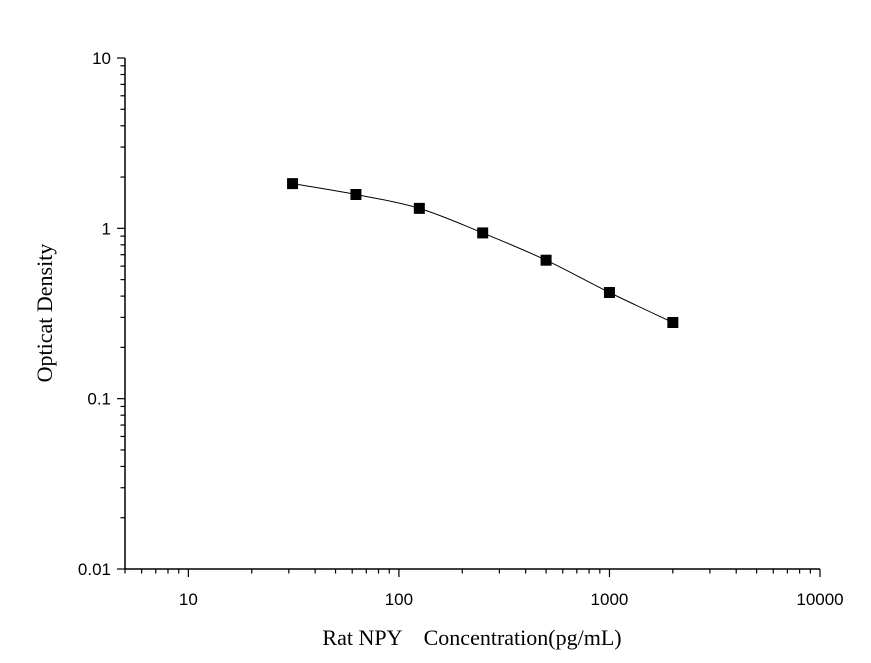 The image size is (871, 663). Describe the element at coordinates (399, 599) in the screenshot. I see `x-tick-label: 100` at that location.